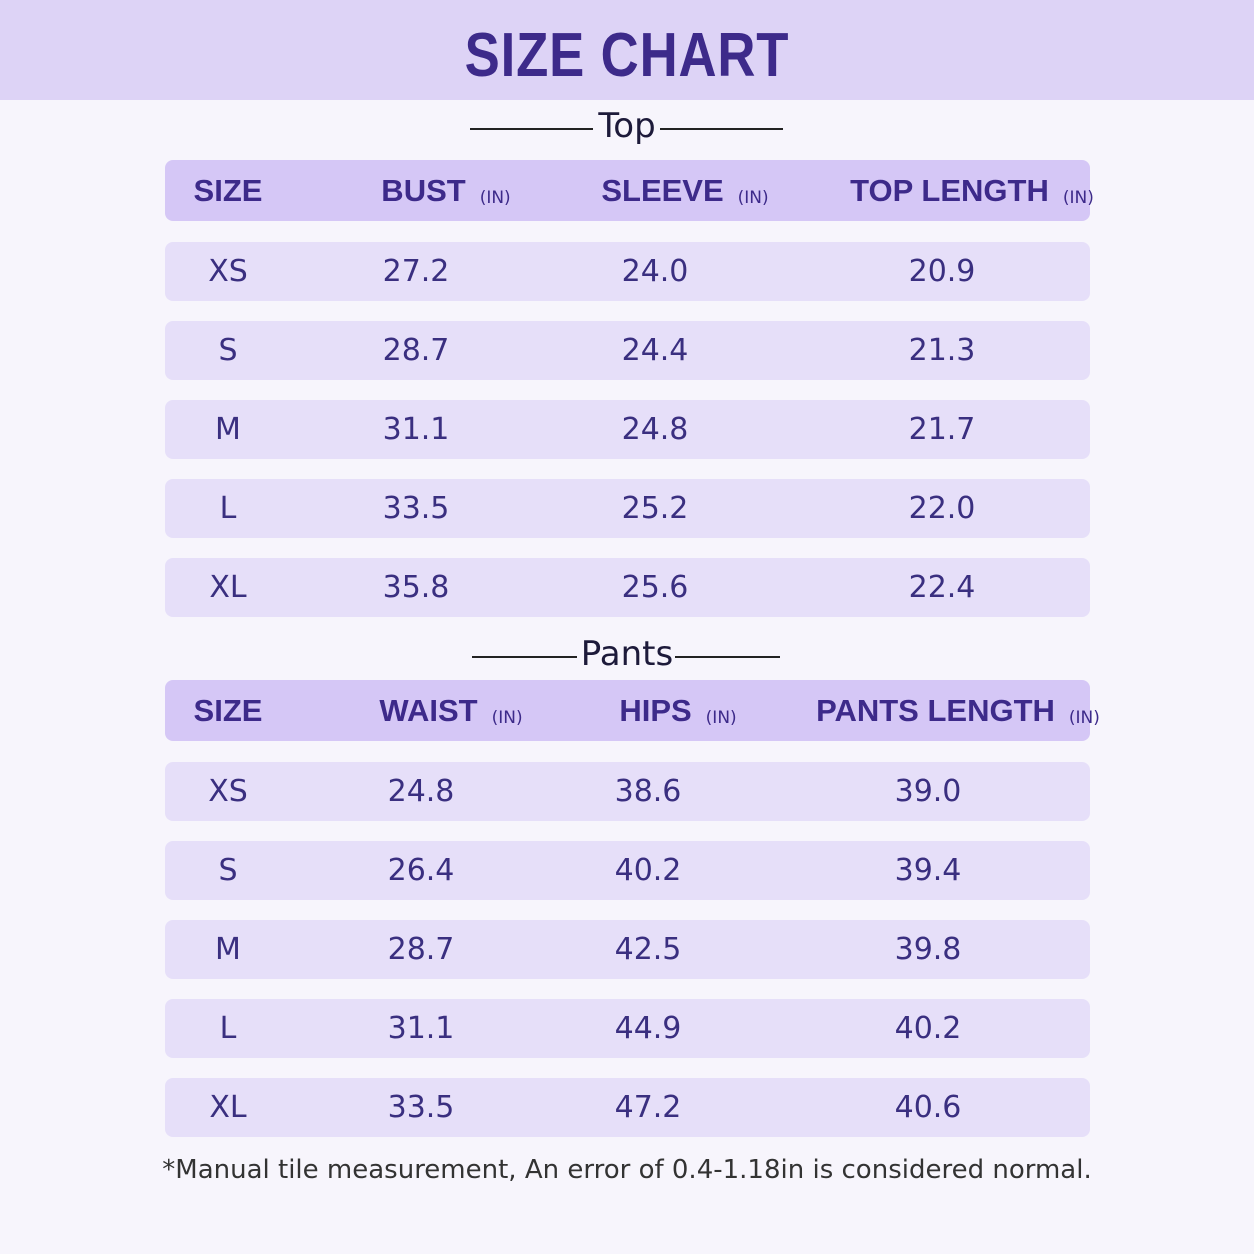  I want to click on table-cell: 40.6, so click(928, 1107).